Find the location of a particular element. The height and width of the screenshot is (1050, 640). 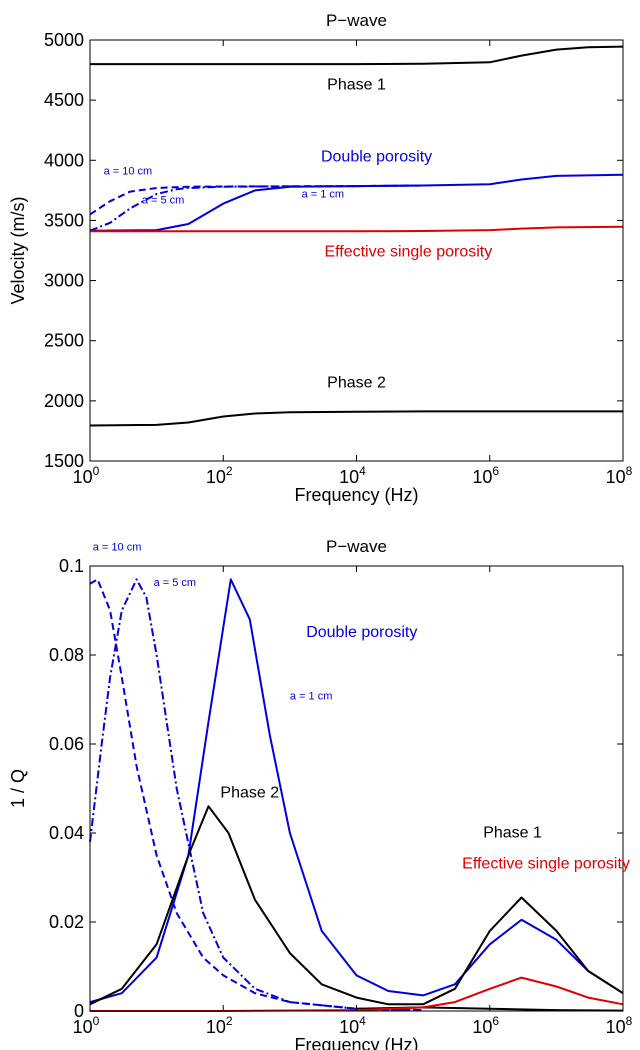

y-tick-label: 5000 is located at coordinates (64, 40).